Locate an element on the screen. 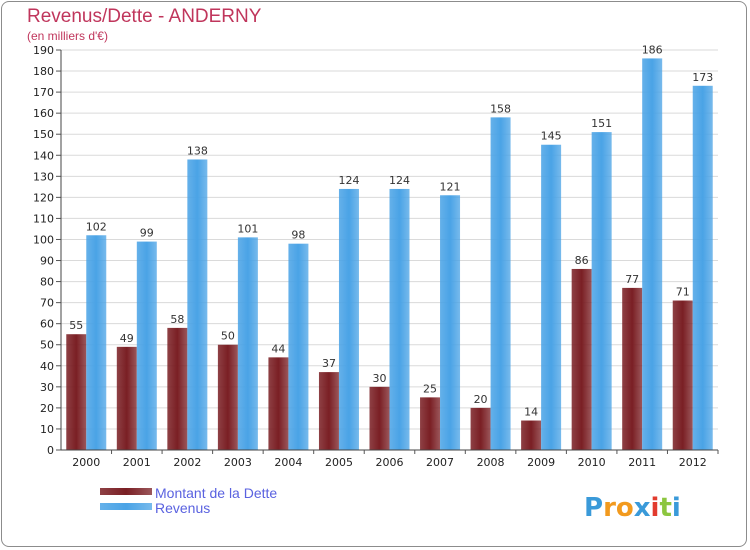 Image resolution: width=750 pixels, height=550 pixels. y-tick-label: 40 is located at coordinates (47, 366).